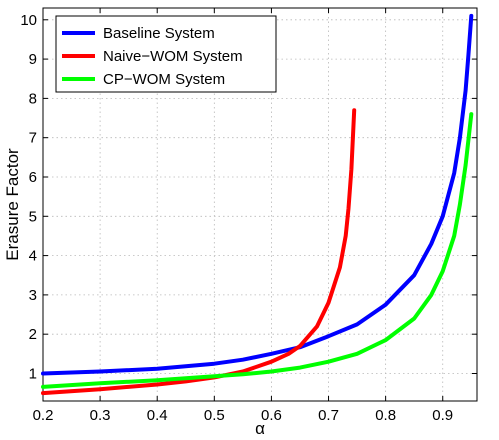 This screenshot has height=440, width=499. Describe the element at coordinates (33, 373) in the screenshot. I see `y-tick-label: 1` at that location.